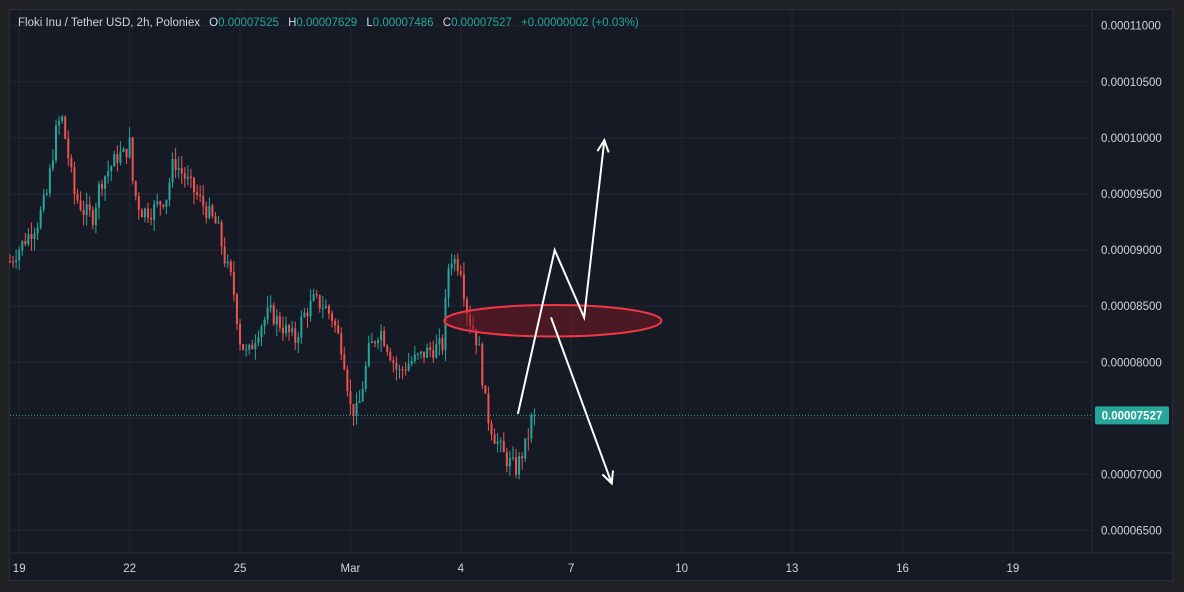 The width and height of the screenshot is (1184, 592). I want to click on last-price-value: 0.00007527, so click(1132, 416).